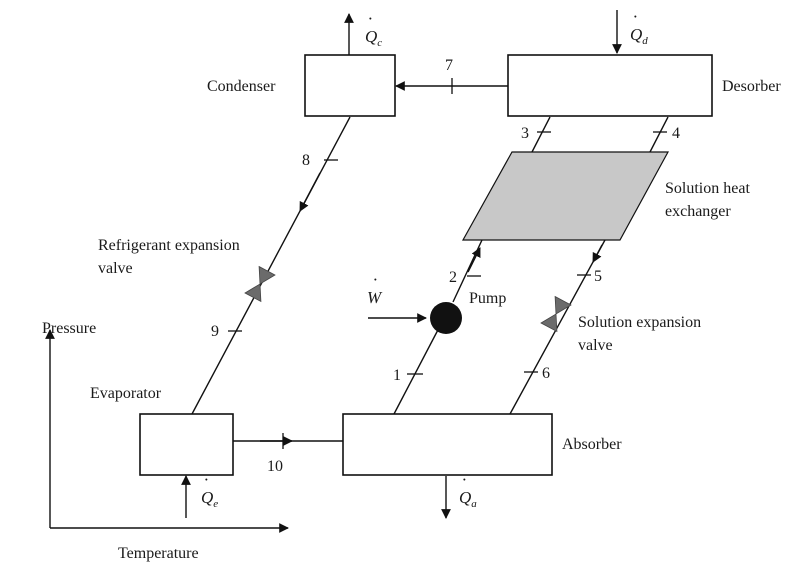 This screenshot has height=580, width=812. I want to click on refrigerant-valve-label-2: valve, so click(115, 268).